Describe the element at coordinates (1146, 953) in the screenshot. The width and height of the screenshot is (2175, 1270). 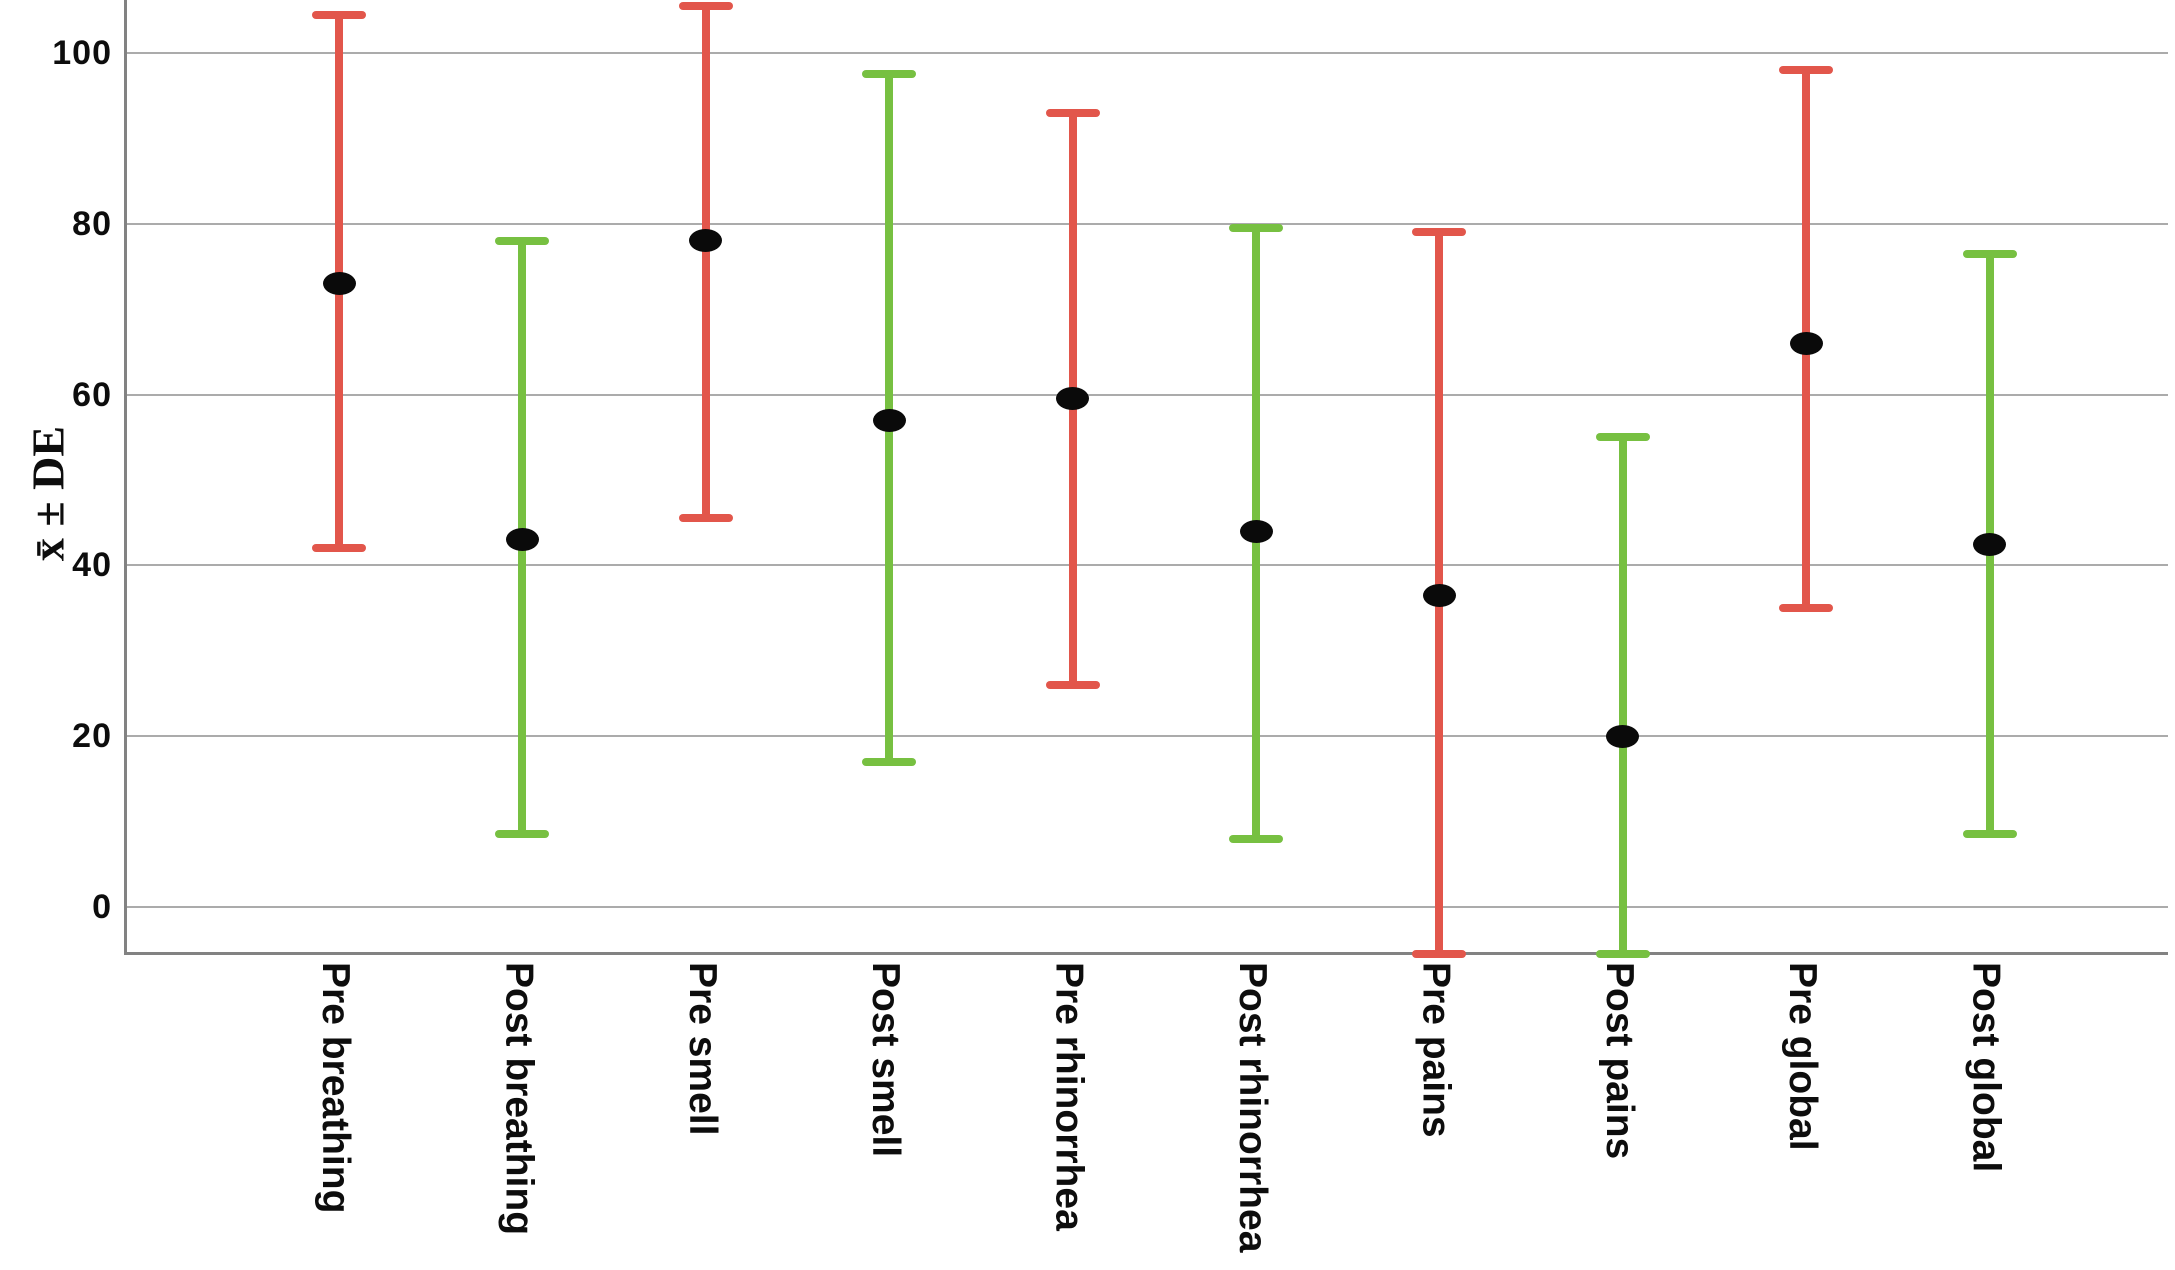
I see `x-axis-line` at that location.